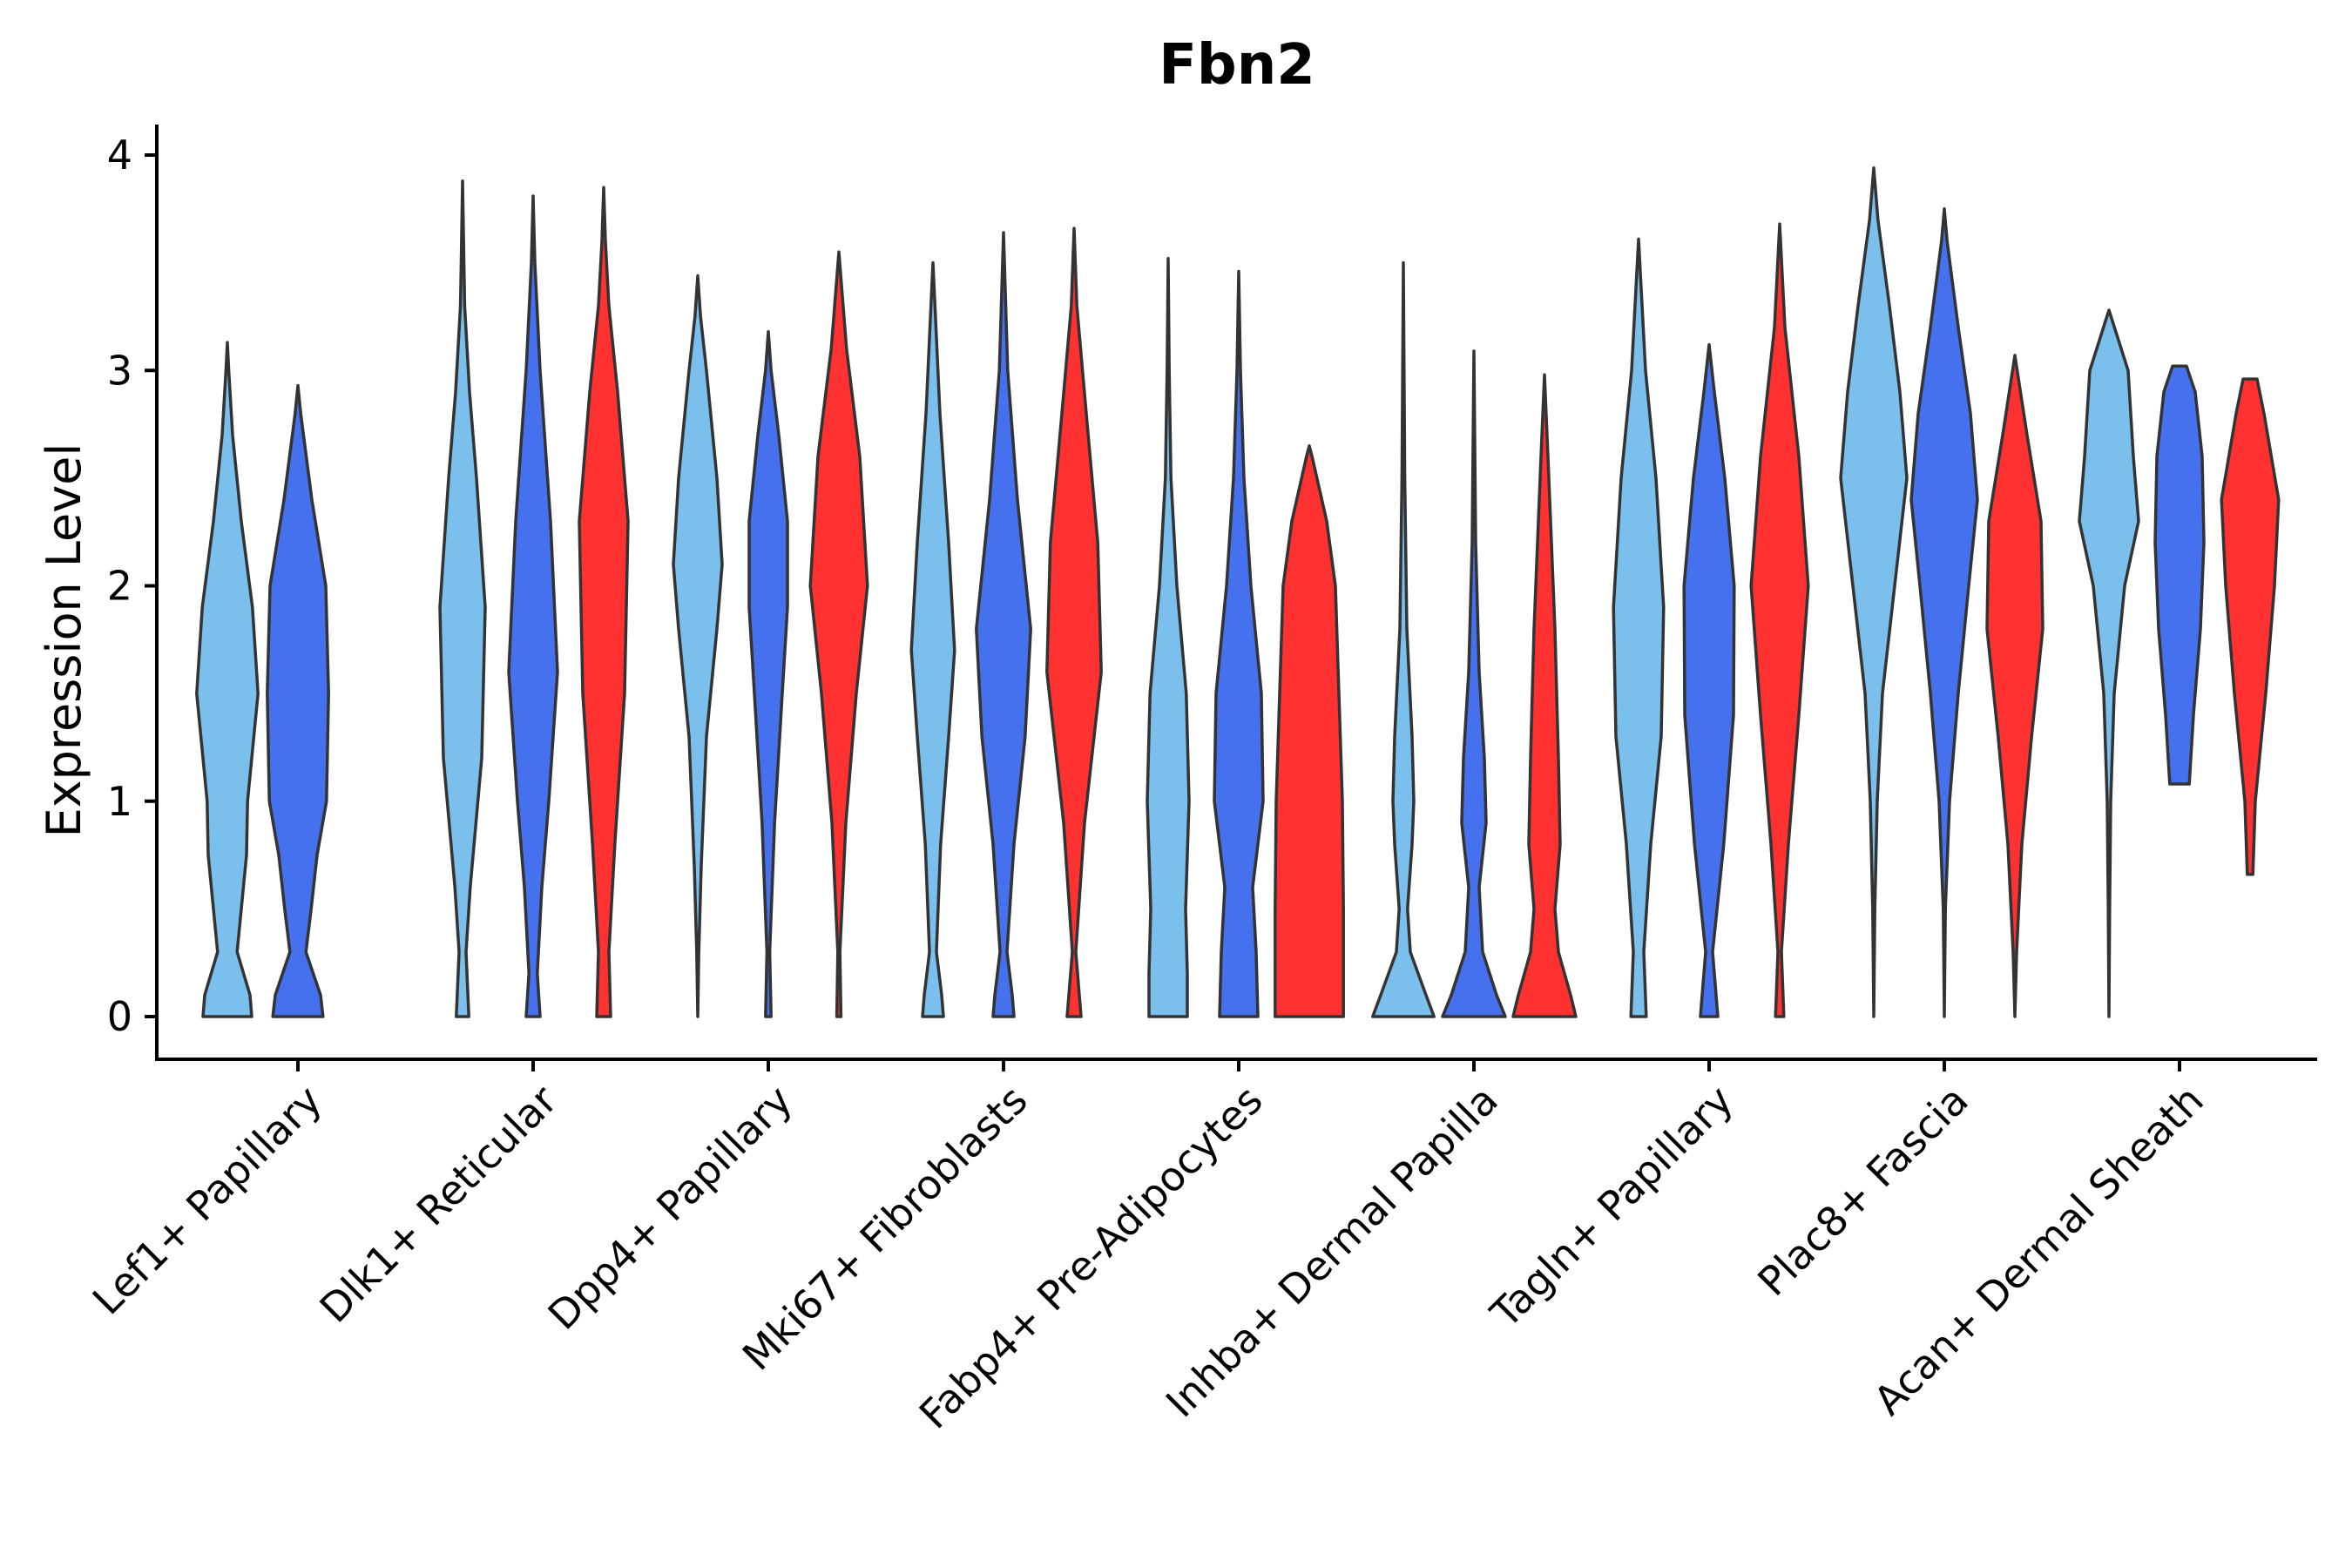  I want to click on y-tick-label: 0, so click(119, 1016).